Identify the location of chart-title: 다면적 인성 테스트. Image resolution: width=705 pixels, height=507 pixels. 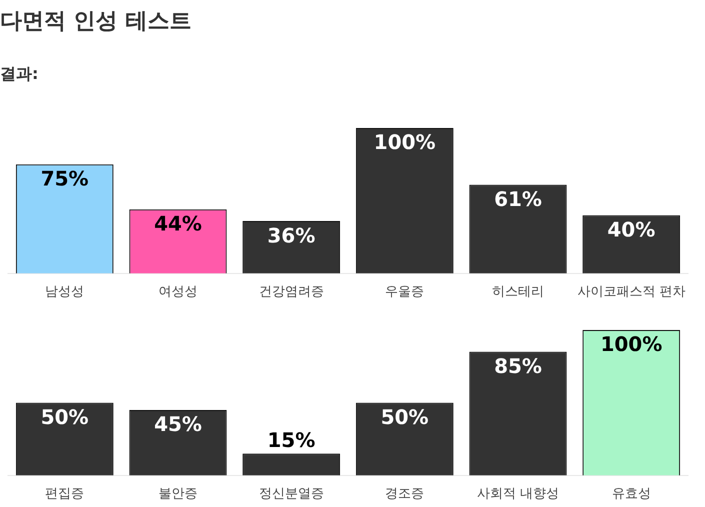
(96, 22).